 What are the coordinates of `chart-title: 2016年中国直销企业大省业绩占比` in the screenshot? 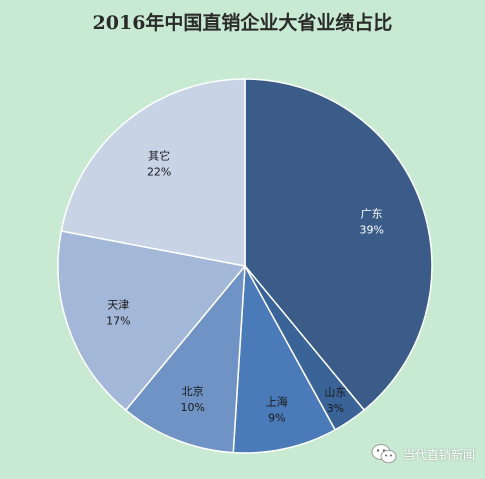 It's located at (242, 23).